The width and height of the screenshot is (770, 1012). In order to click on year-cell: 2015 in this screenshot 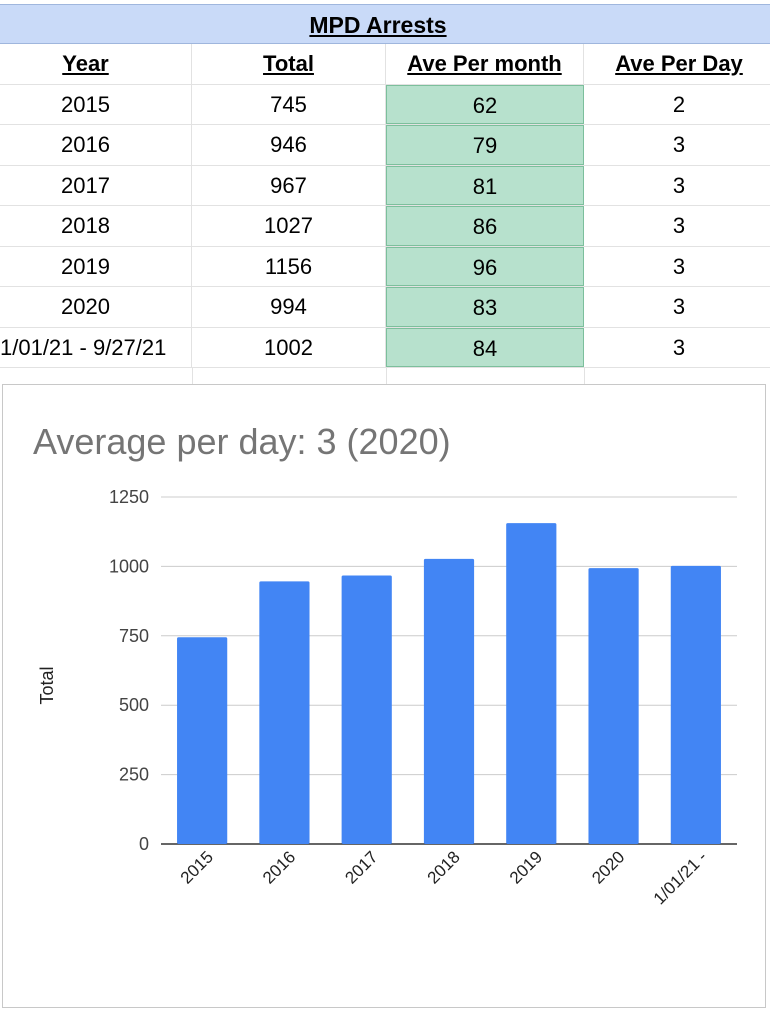, I will do `click(96, 104)`.